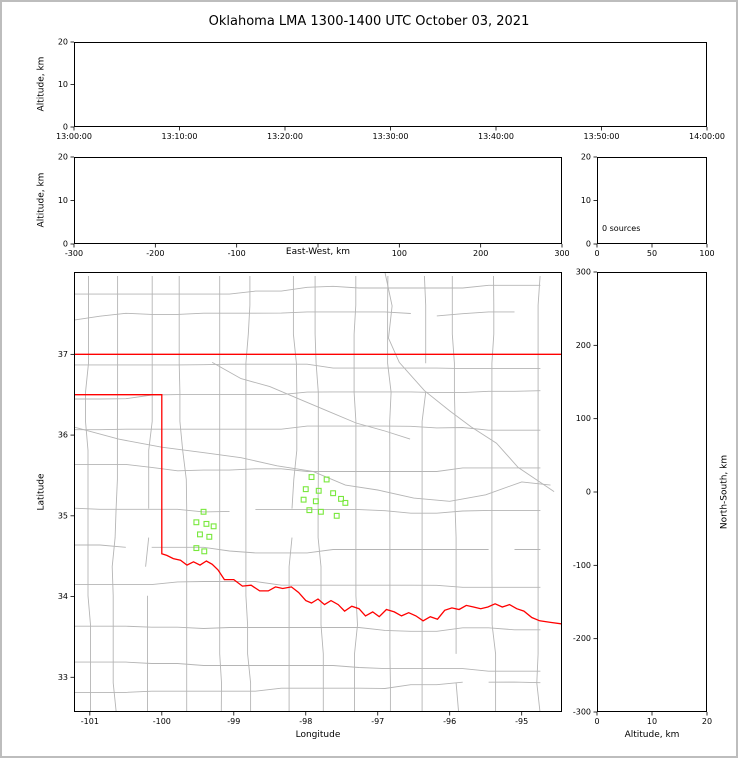  Describe the element at coordinates (180, 136) in the screenshot. I see `x-tick-label: 13:10:00` at that location.